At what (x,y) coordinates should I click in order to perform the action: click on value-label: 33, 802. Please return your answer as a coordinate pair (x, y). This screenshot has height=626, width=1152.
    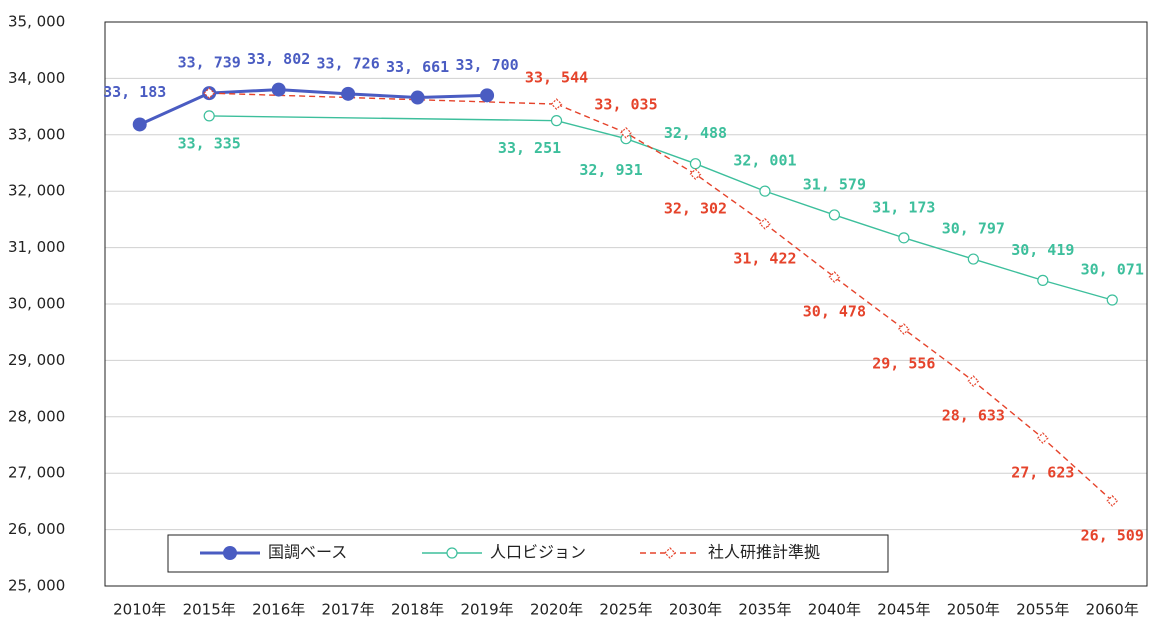
    Looking at the image, I should click on (278, 59).